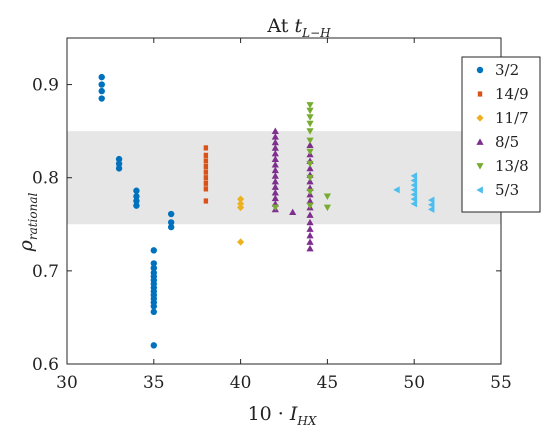  What do you see at coordinates (507, 70) in the screenshot?
I see `legend-label: 3/2` at bounding box center [507, 70].